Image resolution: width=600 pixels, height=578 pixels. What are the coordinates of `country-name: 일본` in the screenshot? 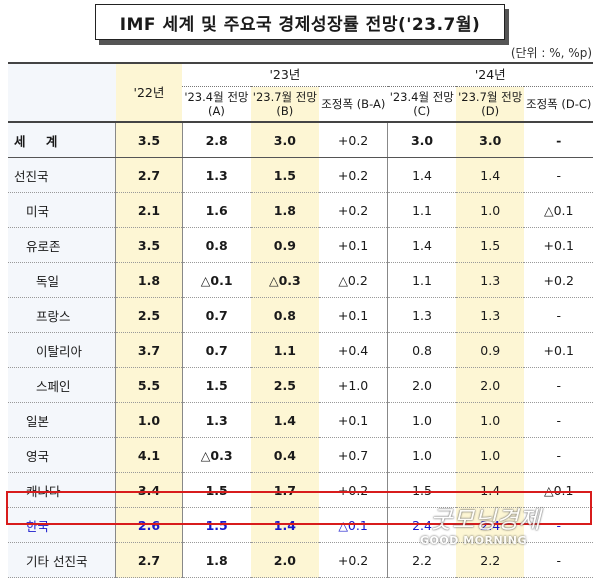 It's located at (62, 420).